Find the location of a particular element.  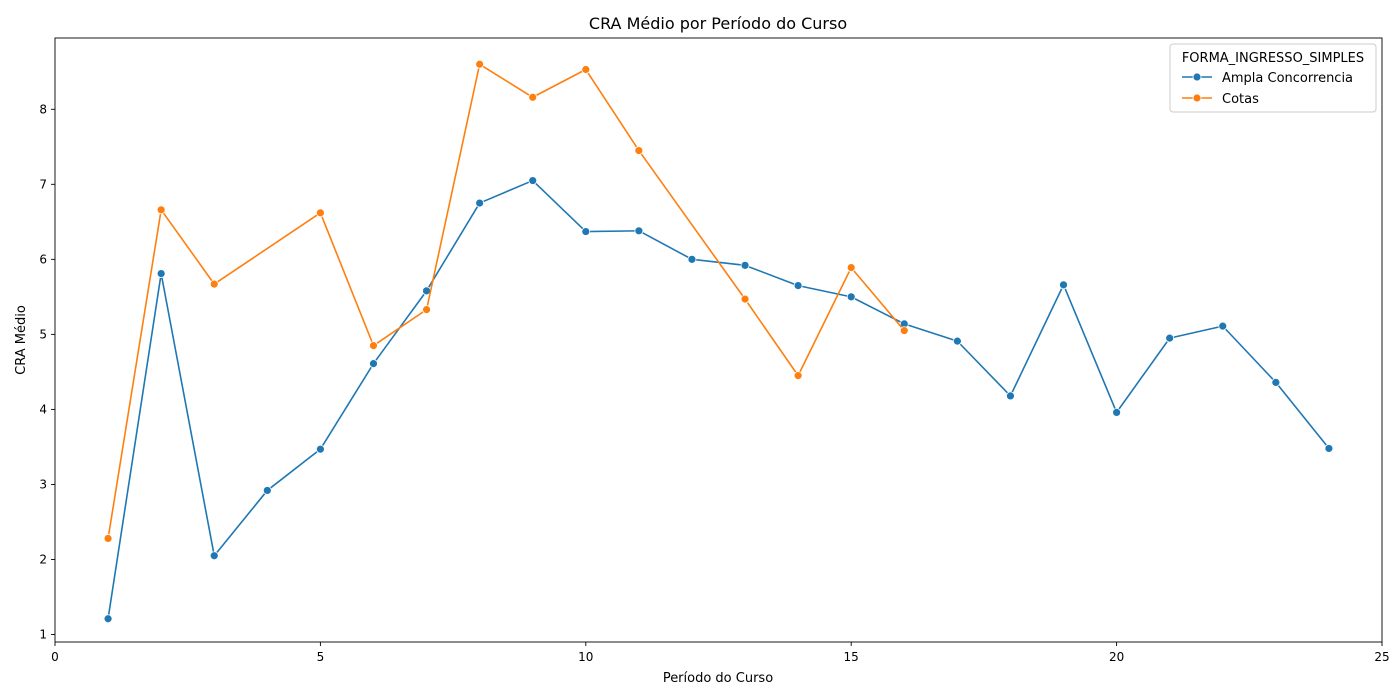

y-axis-title: CRA Médio is located at coordinates (21, 340).